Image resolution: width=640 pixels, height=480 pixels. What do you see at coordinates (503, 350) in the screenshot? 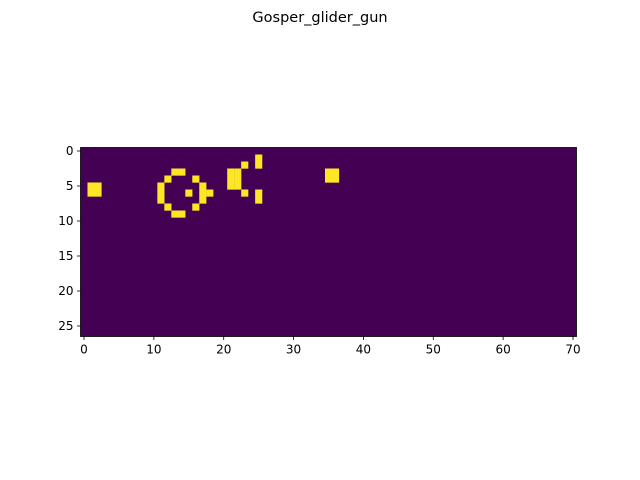
I see `x-tick-label: 60` at bounding box center [503, 350].